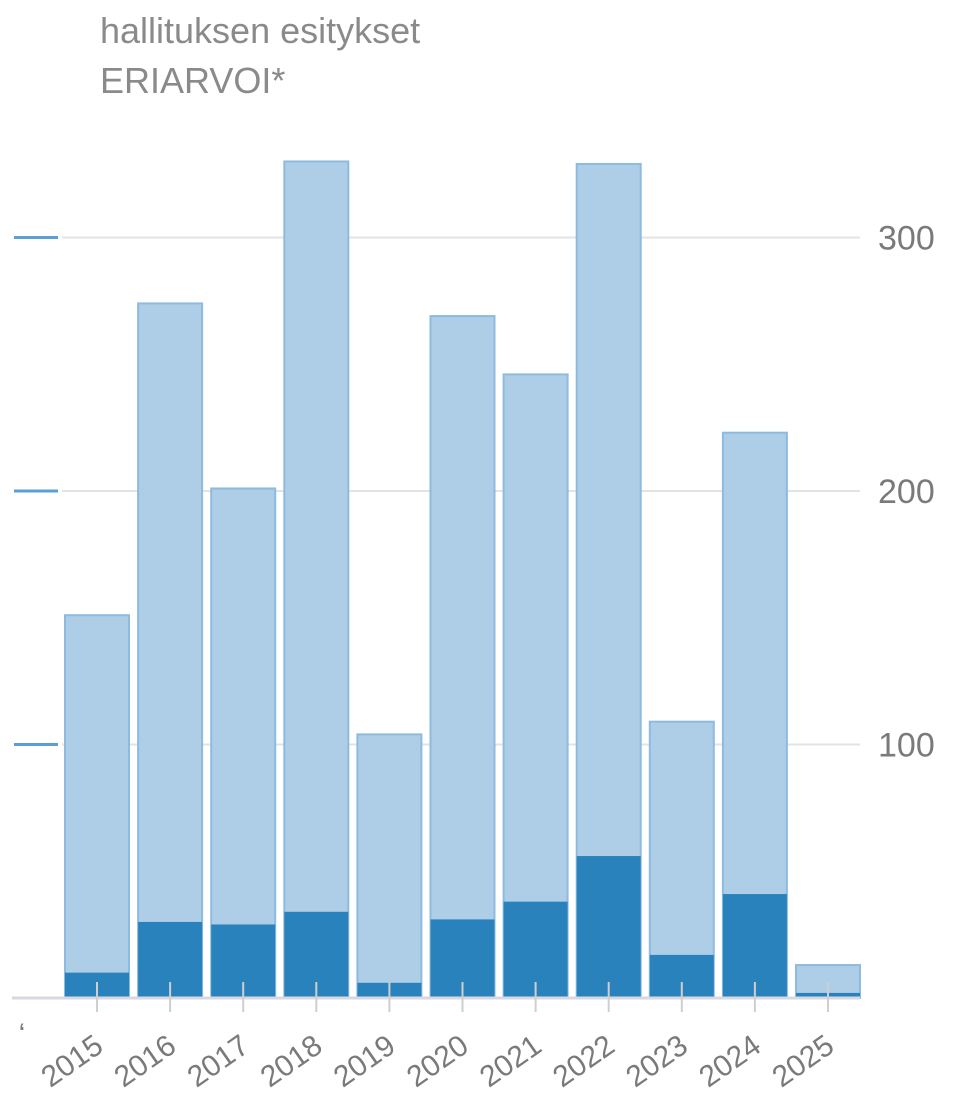 The height and width of the screenshot is (1109, 960). What do you see at coordinates (511, 1061) in the screenshot?
I see `x-tick-label-2021: 2021` at bounding box center [511, 1061].